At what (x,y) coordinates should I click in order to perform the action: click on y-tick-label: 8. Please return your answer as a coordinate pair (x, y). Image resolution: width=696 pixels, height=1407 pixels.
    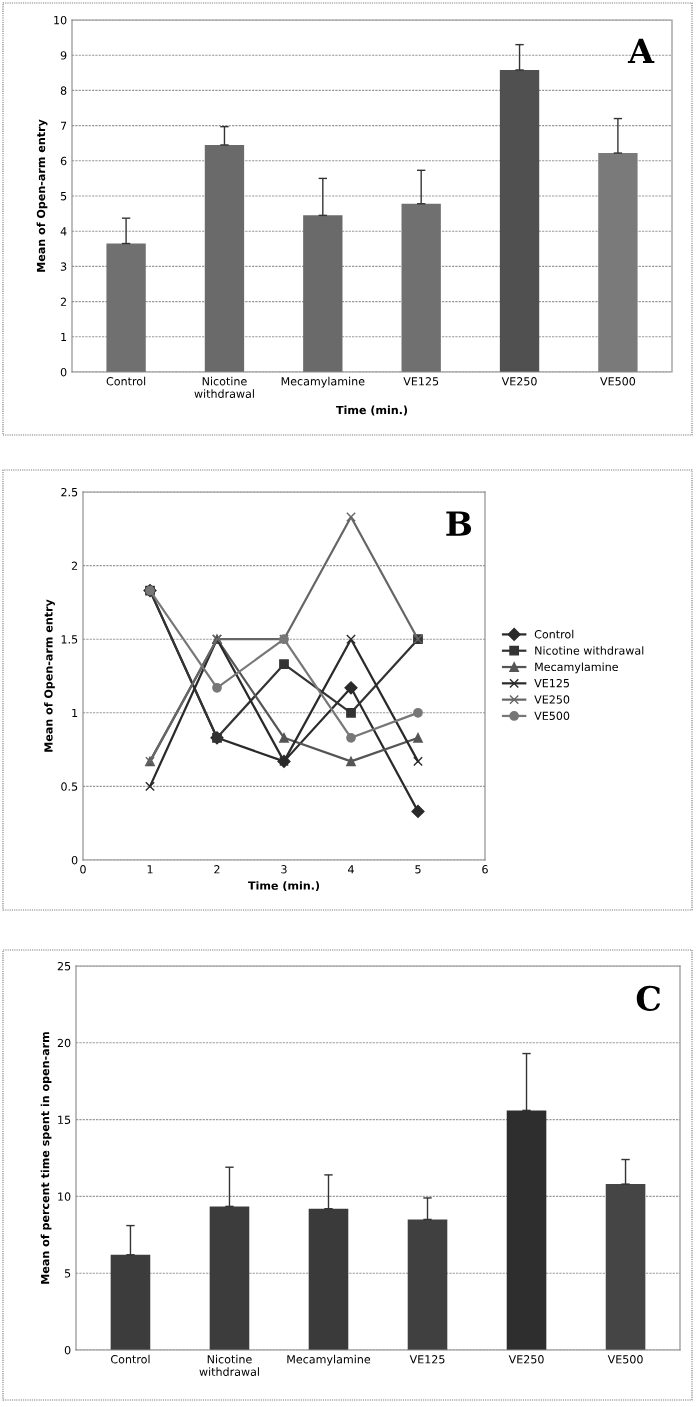
    Looking at the image, I should click on (63, 90).